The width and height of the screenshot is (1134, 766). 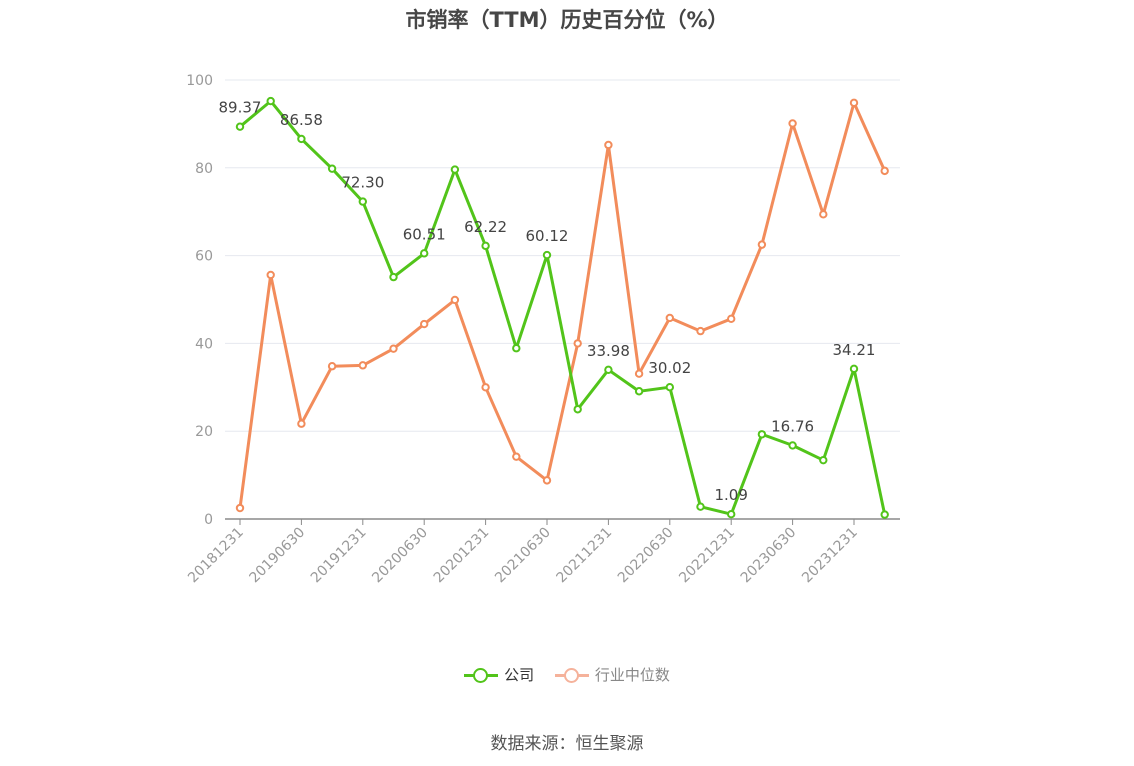 What do you see at coordinates (301, 120) in the screenshot?
I see `data-label: 86.58` at bounding box center [301, 120].